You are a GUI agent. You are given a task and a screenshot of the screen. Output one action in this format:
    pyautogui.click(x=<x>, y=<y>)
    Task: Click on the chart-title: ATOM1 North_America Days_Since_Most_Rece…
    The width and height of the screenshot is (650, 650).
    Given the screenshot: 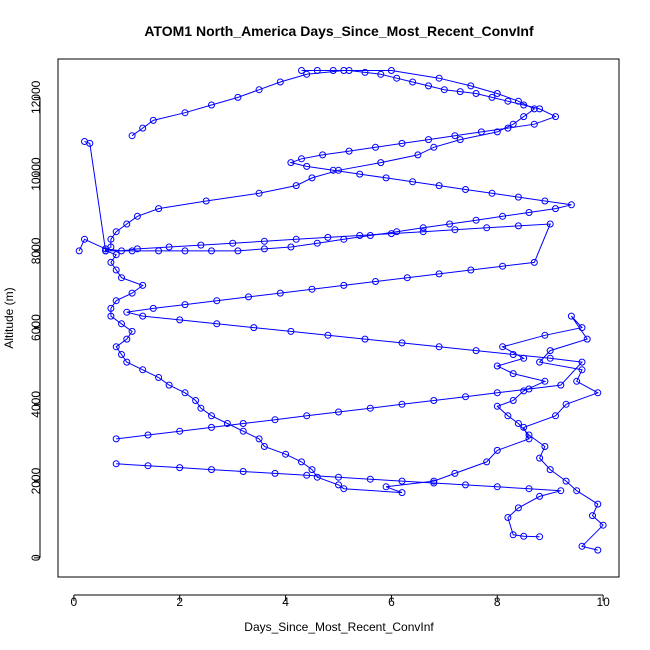 What is the action you would take?
    pyautogui.click(x=339, y=31)
    